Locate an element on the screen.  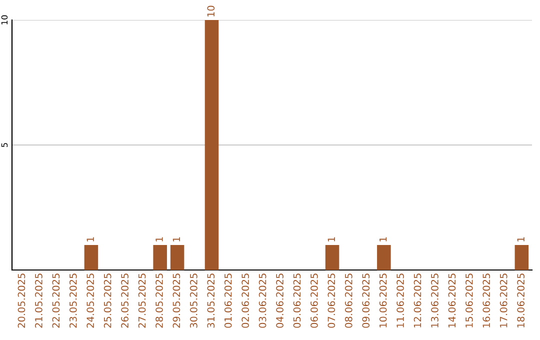
data-label: 10 is located at coordinates (211, 11).